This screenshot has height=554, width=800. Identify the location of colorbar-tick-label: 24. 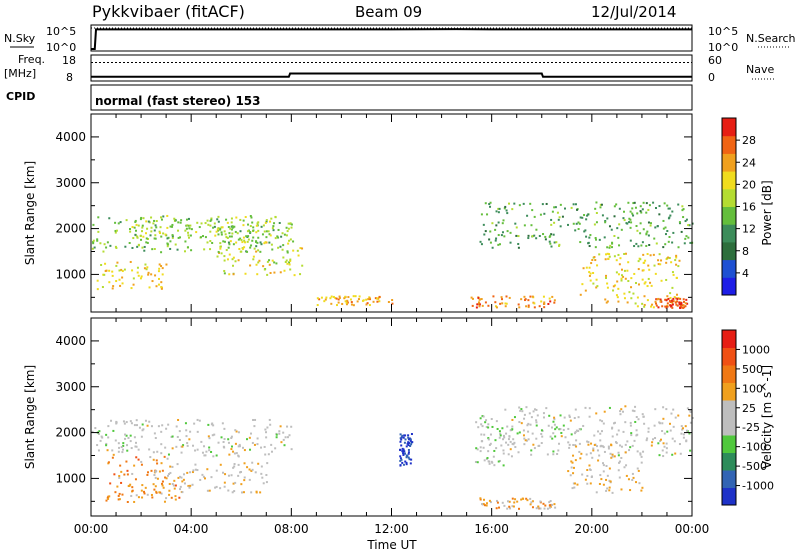
(749, 162).